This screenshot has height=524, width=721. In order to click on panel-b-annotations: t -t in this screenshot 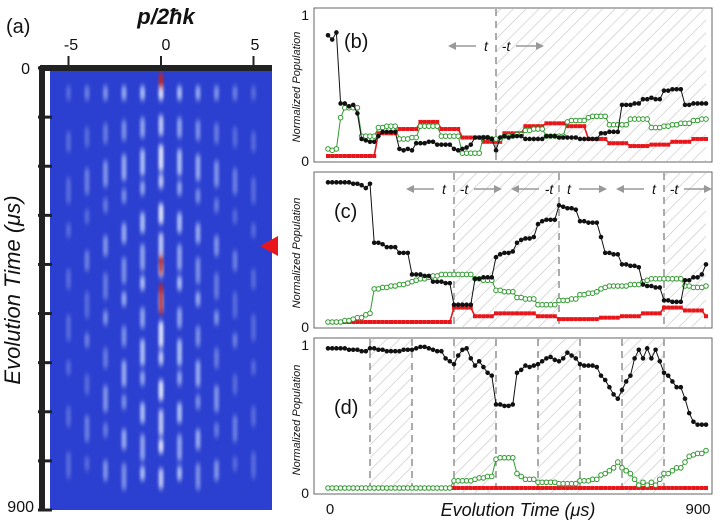, I will do `click(496, 46)`.